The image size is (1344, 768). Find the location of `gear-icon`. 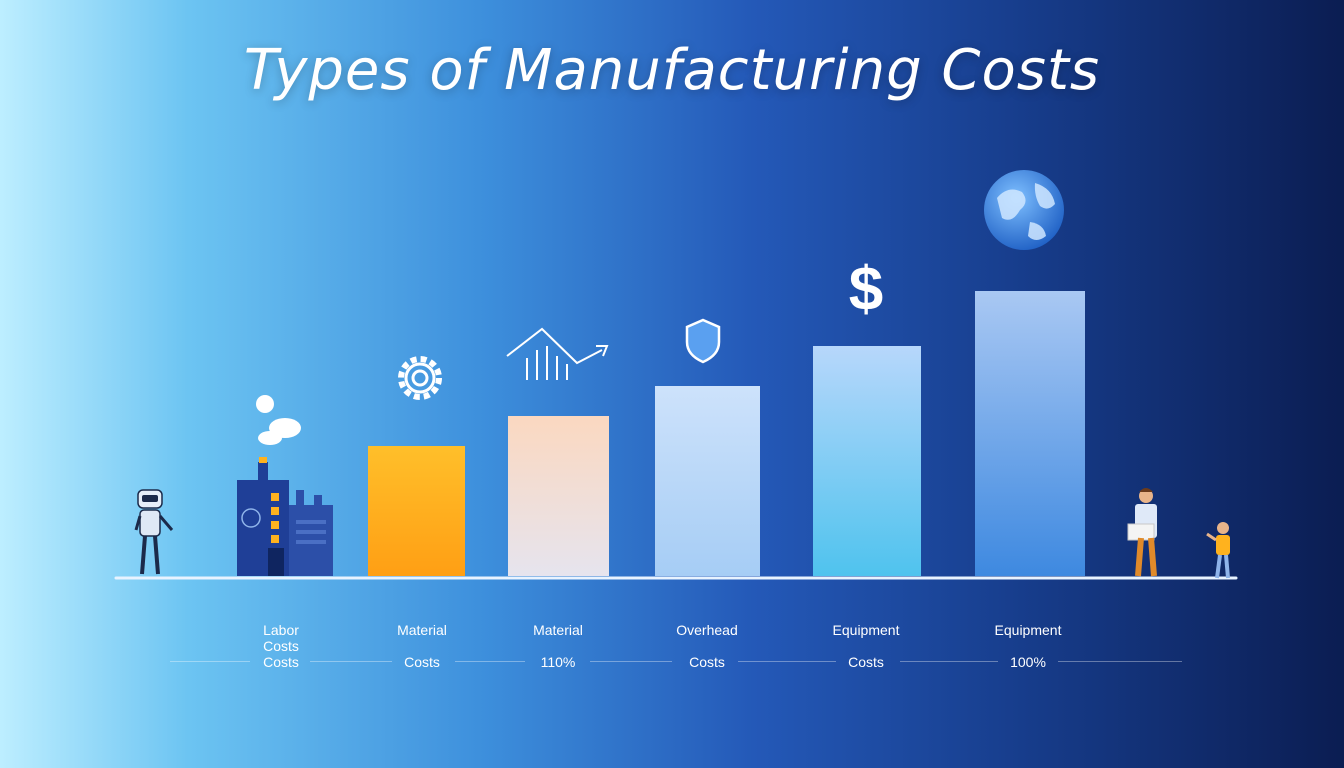

gear-icon is located at coordinates (420, 378).